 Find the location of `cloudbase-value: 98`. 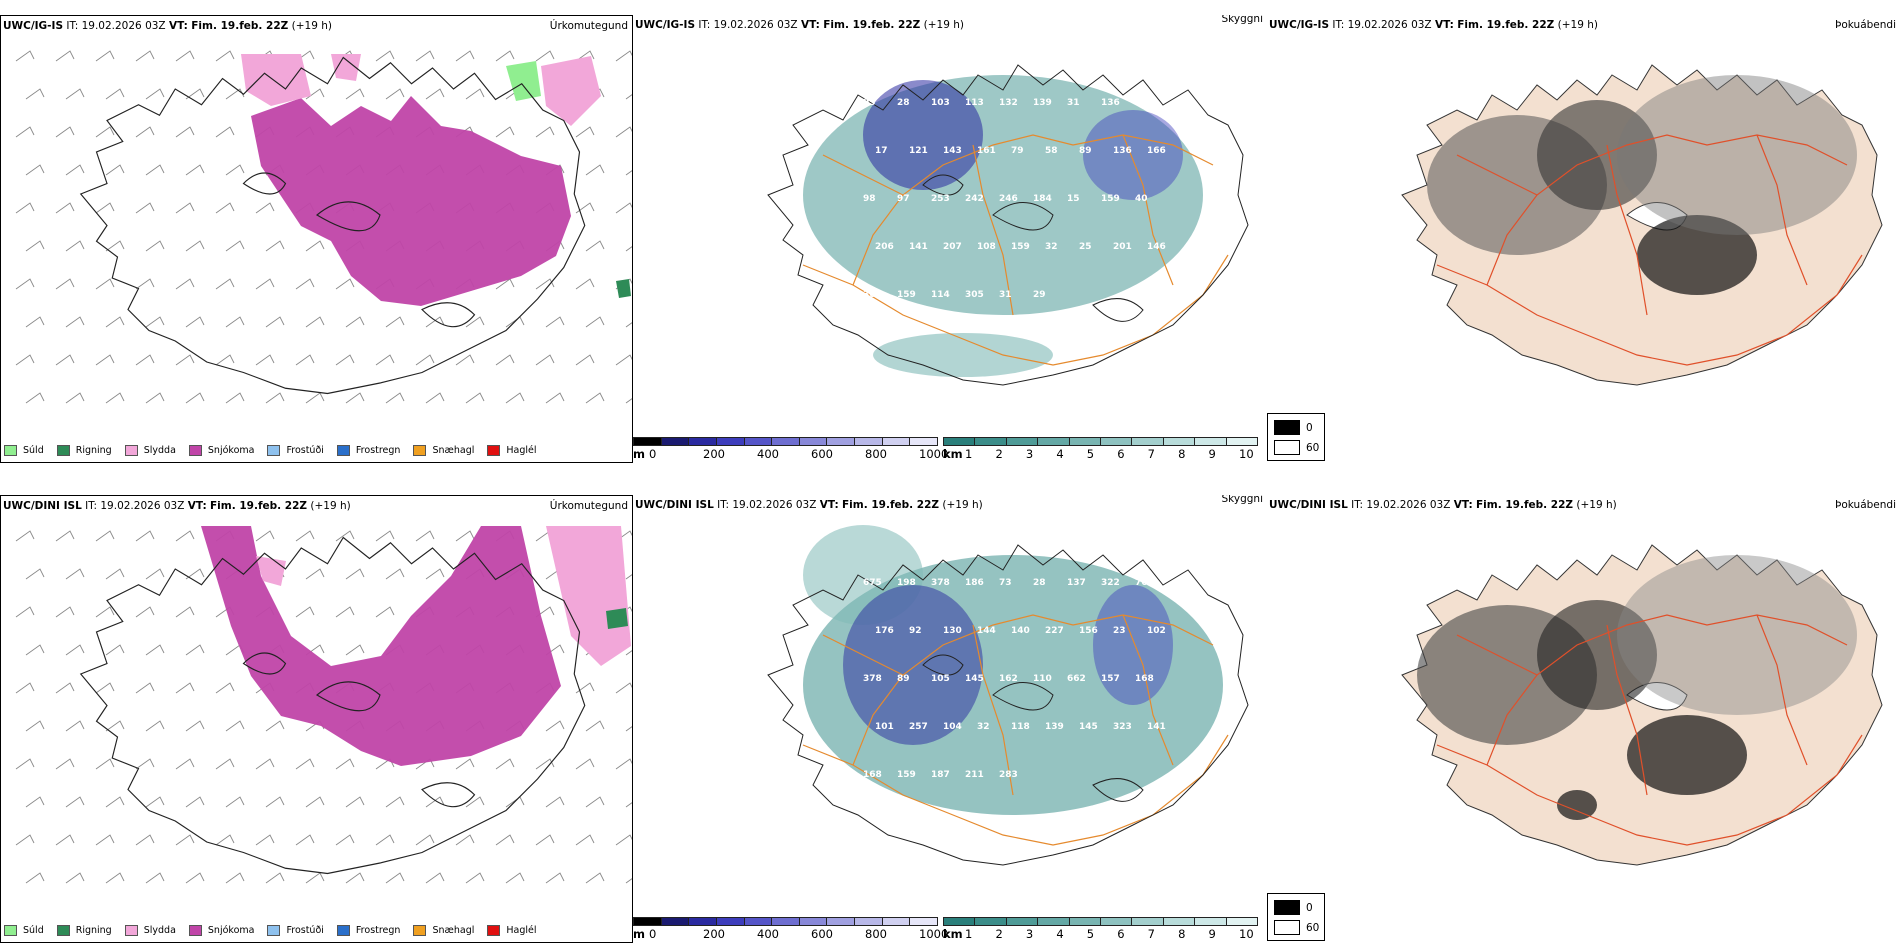

cloudbase-value: 98 is located at coordinates (869, 199).